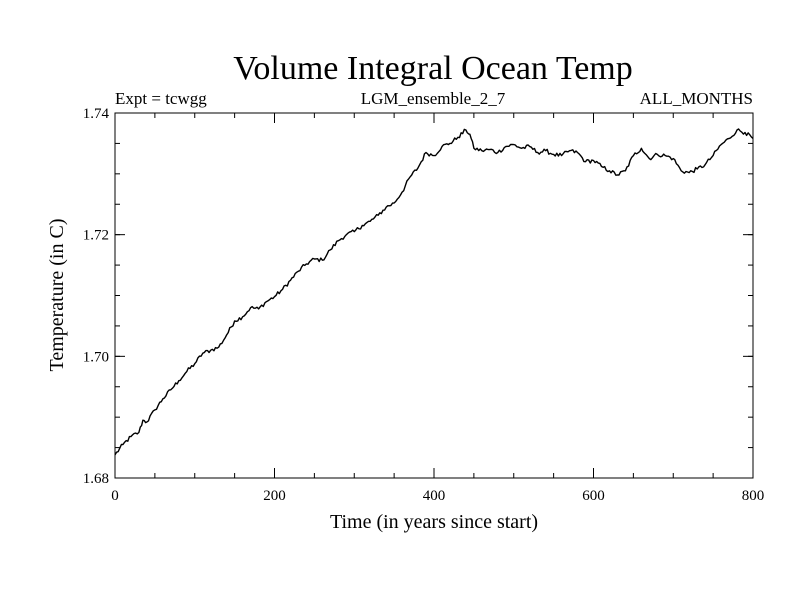 Image resolution: width=800 pixels, height=600 pixels. What do you see at coordinates (593, 496) in the screenshot?
I see `x-tick-label: 600` at bounding box center [593, 496].